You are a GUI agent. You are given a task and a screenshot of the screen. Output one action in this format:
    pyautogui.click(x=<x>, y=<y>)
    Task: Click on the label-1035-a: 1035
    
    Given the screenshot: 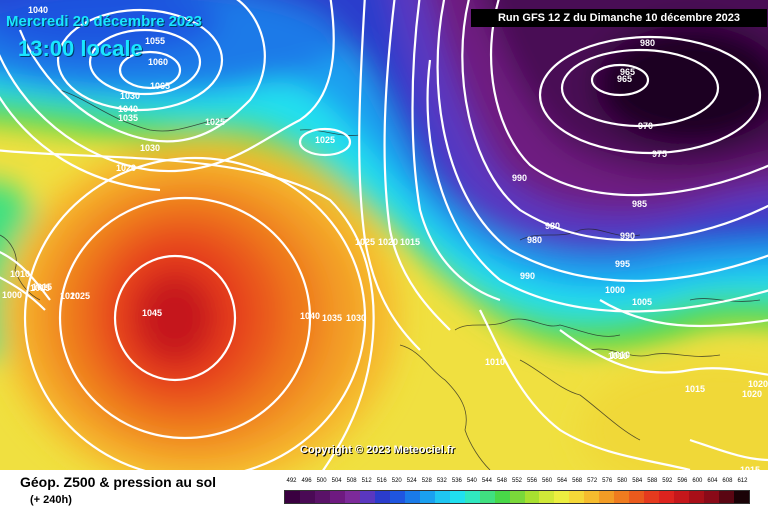 What is the action you would take?
    pyautogui.click(x=128, y=118)
    